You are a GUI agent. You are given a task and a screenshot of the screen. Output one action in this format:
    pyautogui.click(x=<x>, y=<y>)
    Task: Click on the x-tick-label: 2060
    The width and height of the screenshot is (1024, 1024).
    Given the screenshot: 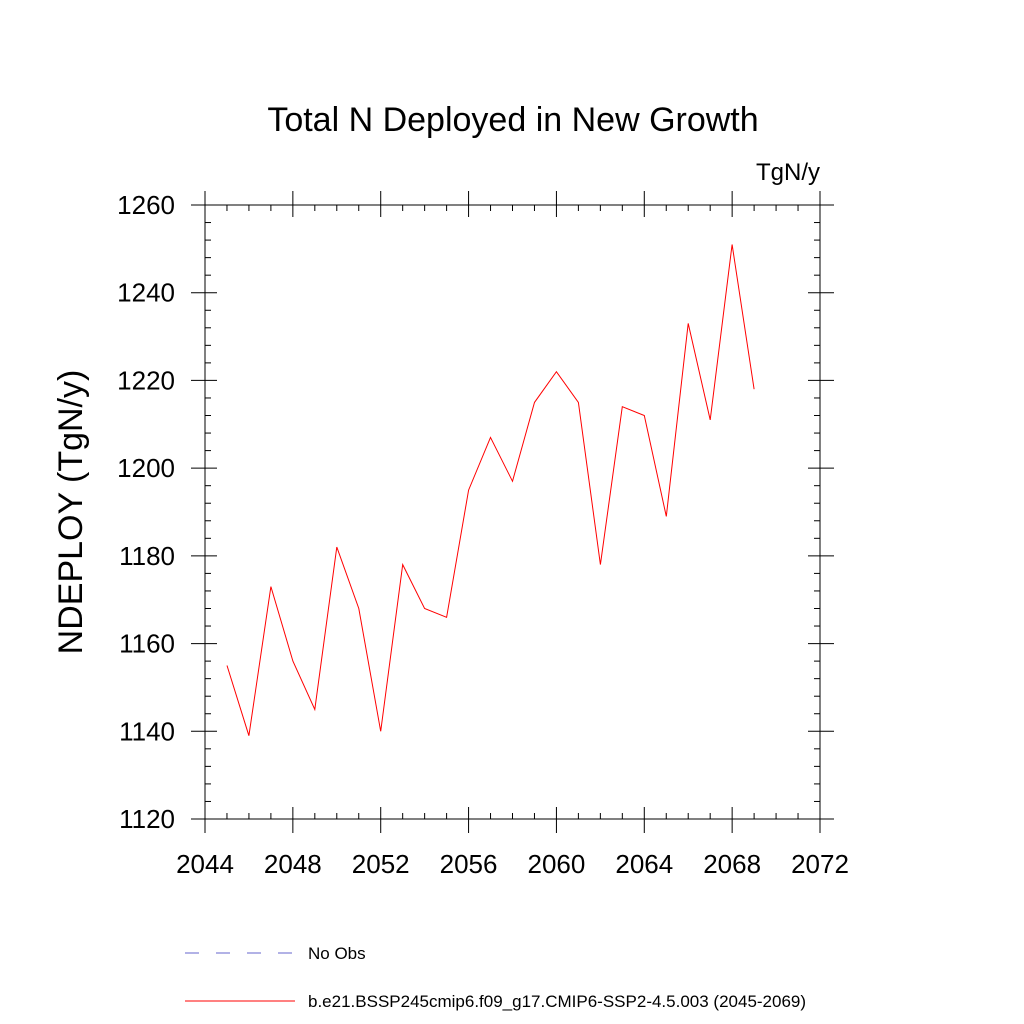 What is the action you would take?
    pyautogui.click(x=557, y=864)
    